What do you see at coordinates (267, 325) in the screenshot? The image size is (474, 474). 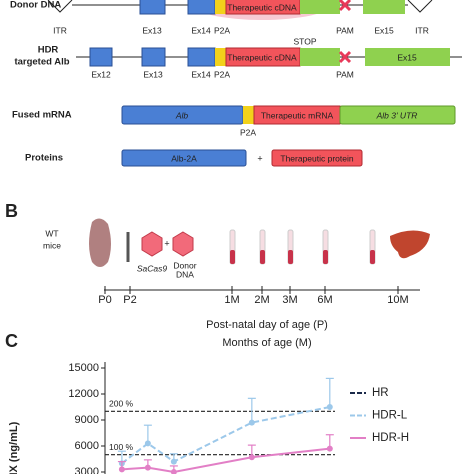 I see `axis-title: Post-natal day of age (P)` at bounding box center [267, 325].